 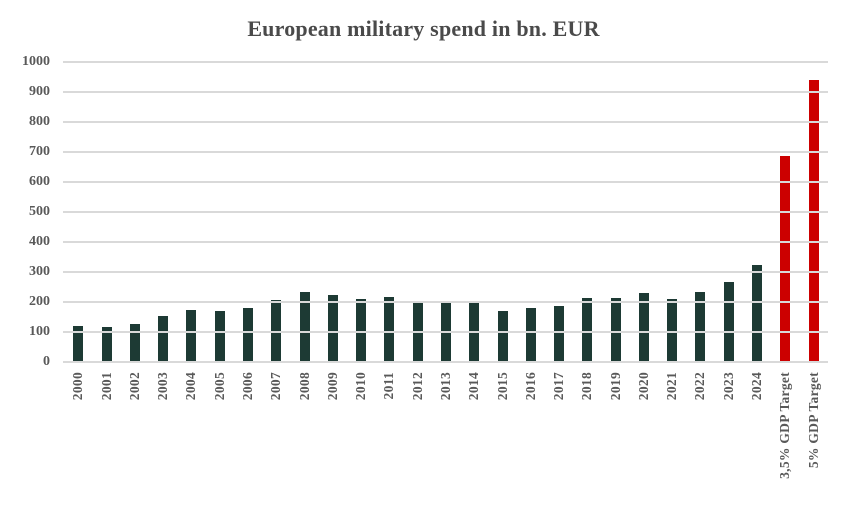 I want to click on bar-2006, so click(x=247, y=334).